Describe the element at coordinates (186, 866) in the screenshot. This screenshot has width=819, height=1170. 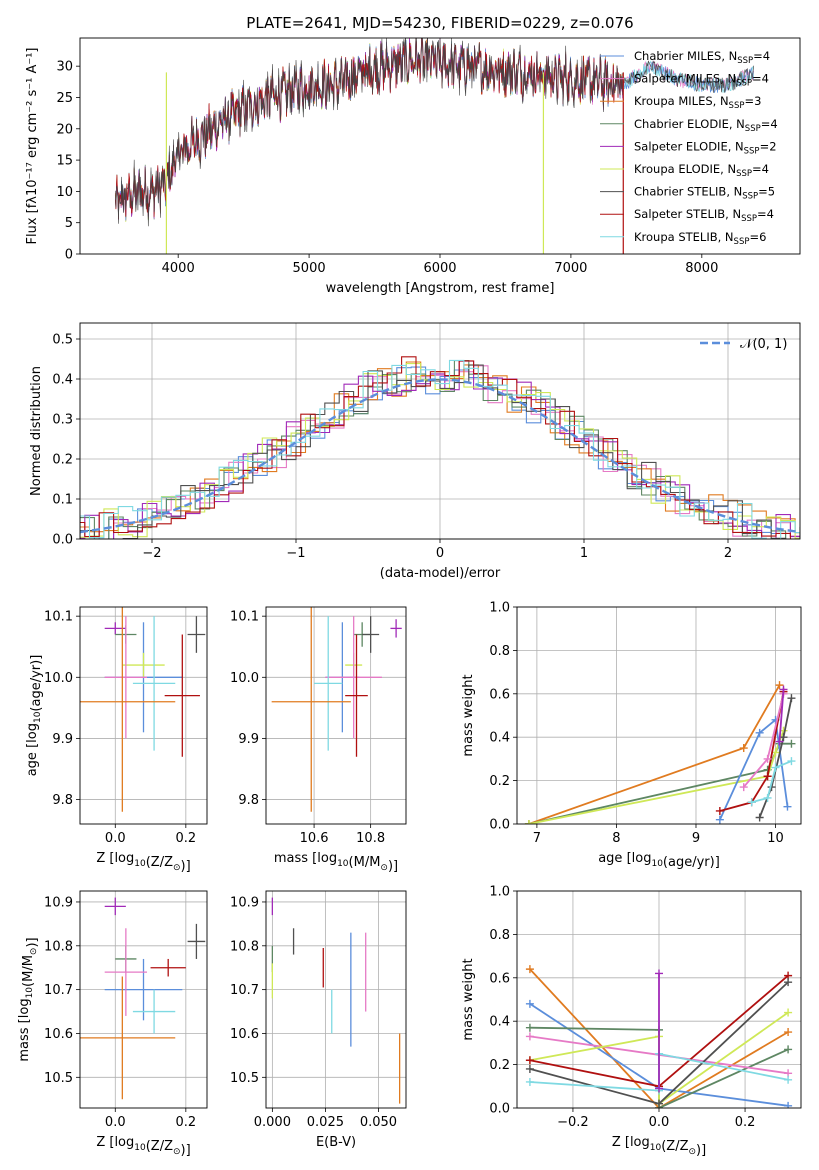
I see `label-part: )]` at that location.